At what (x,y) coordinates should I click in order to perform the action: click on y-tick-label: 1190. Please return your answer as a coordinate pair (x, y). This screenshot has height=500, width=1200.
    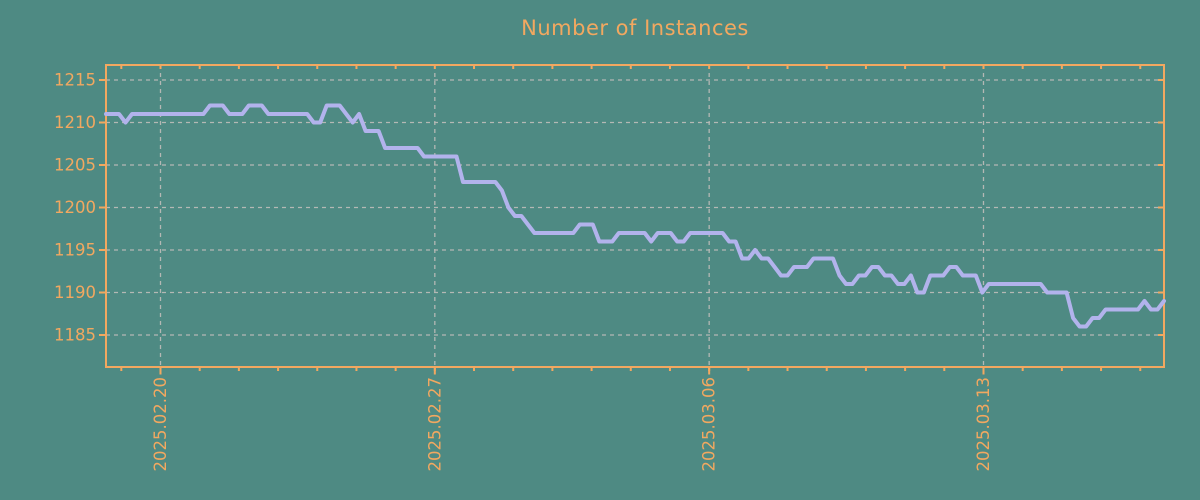
    Looking at the image, I should click on (75, 292).